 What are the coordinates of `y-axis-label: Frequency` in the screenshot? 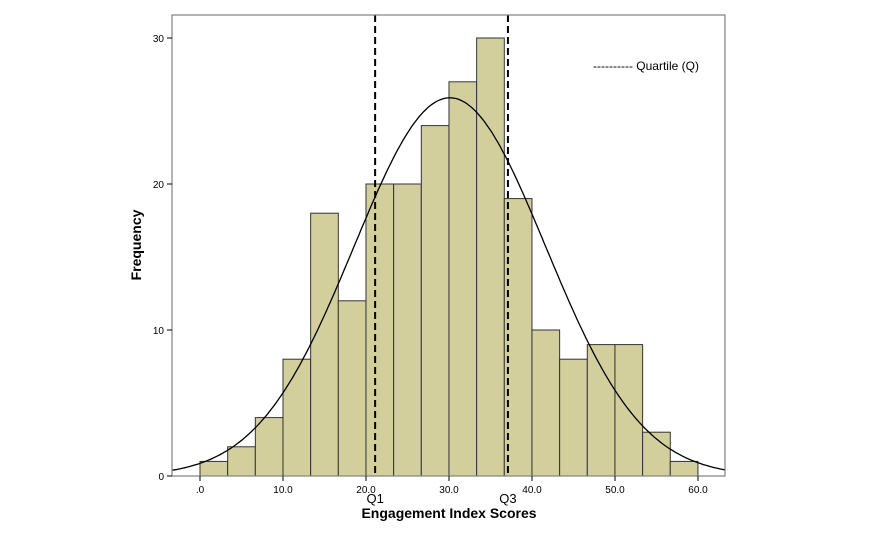 It's located at (136, 244).